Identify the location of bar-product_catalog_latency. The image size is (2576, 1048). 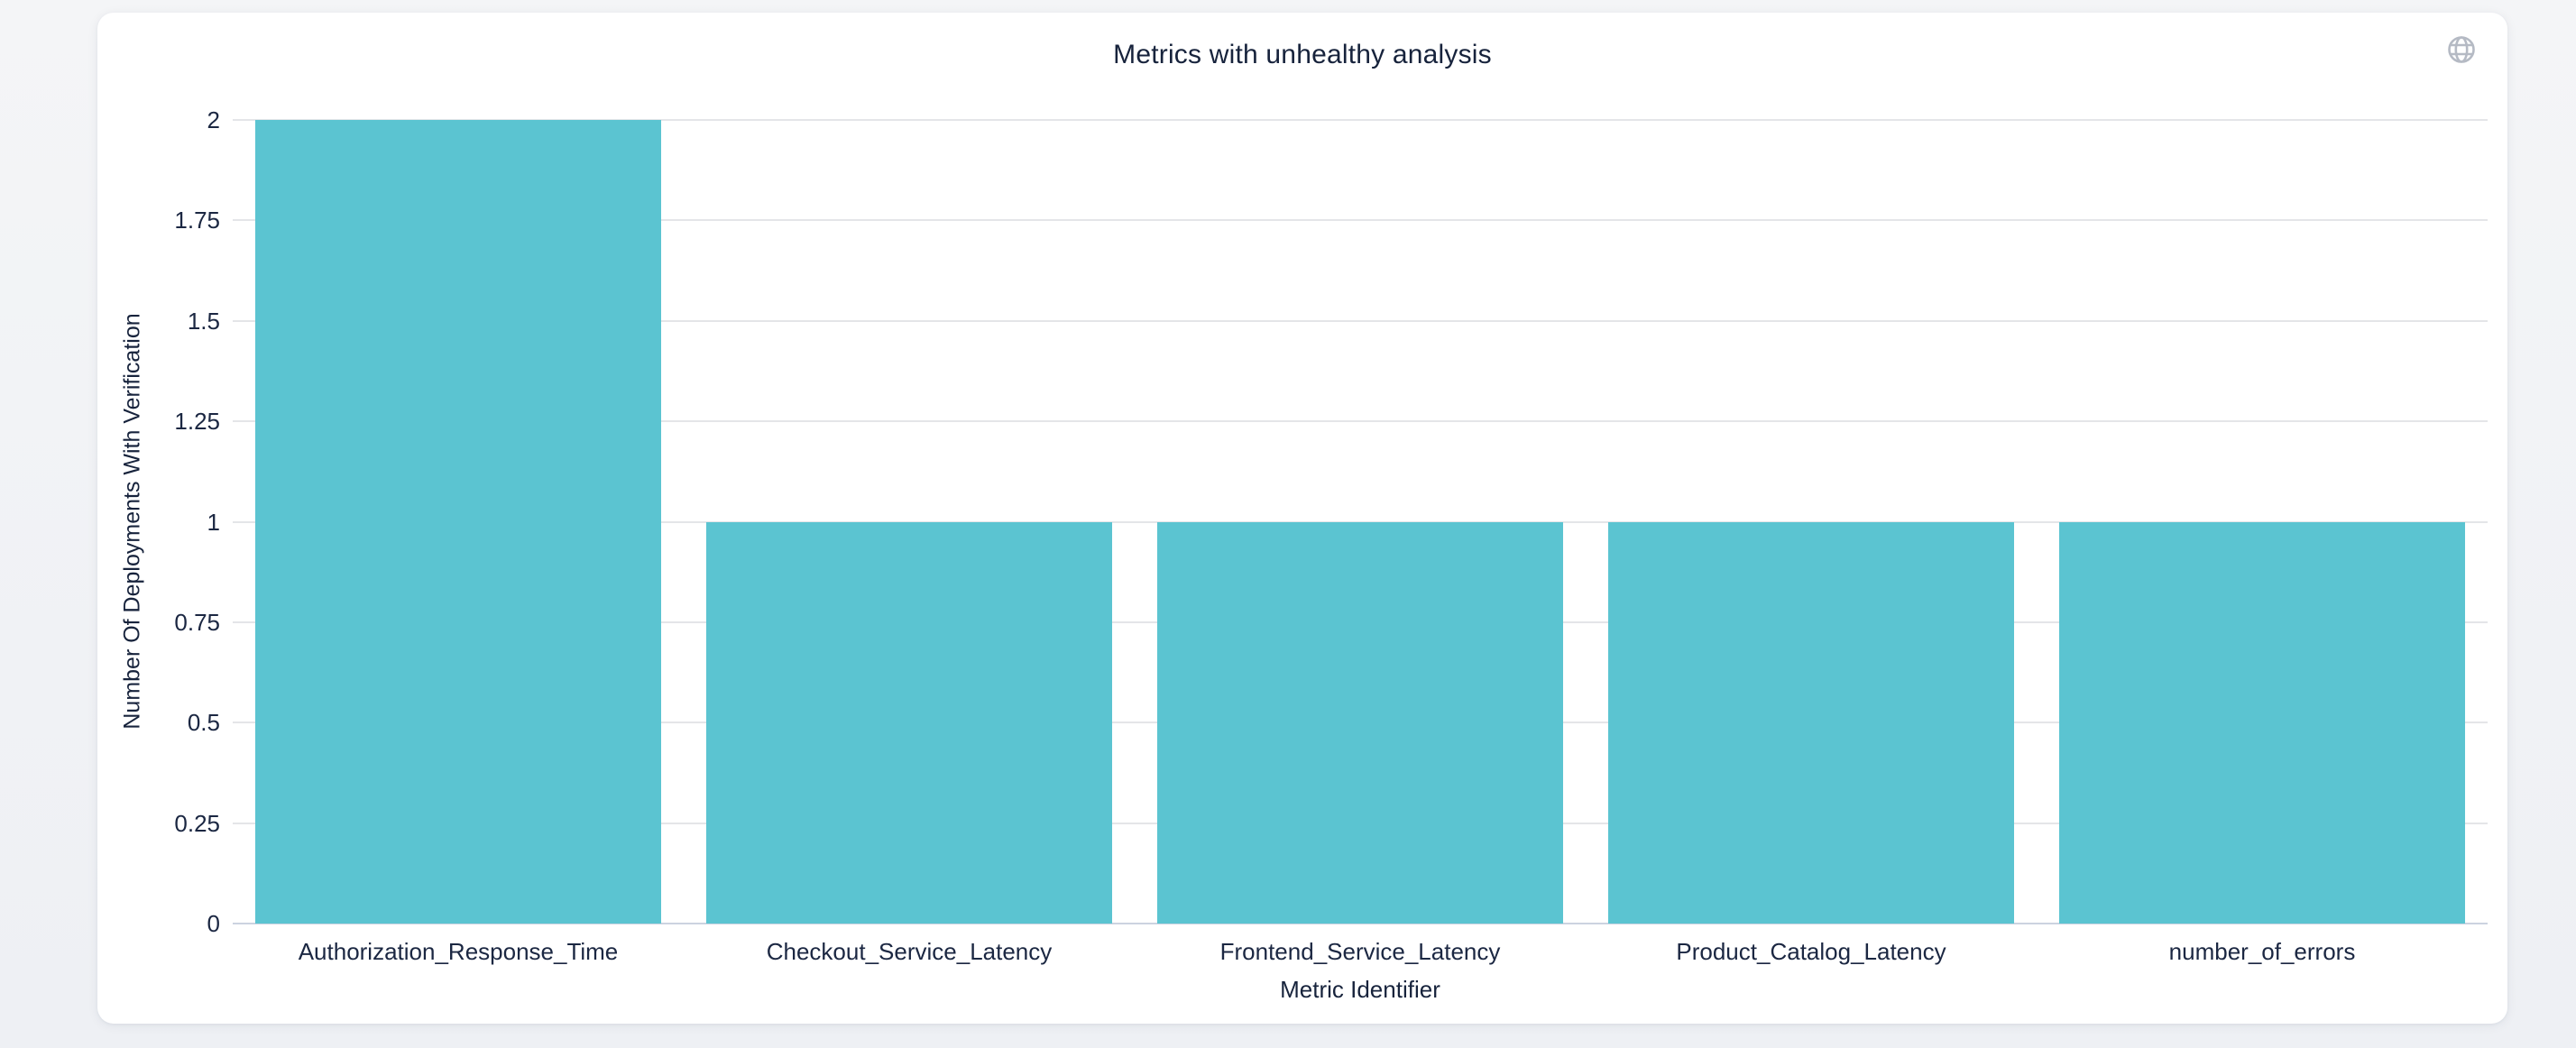
(1811, 722).